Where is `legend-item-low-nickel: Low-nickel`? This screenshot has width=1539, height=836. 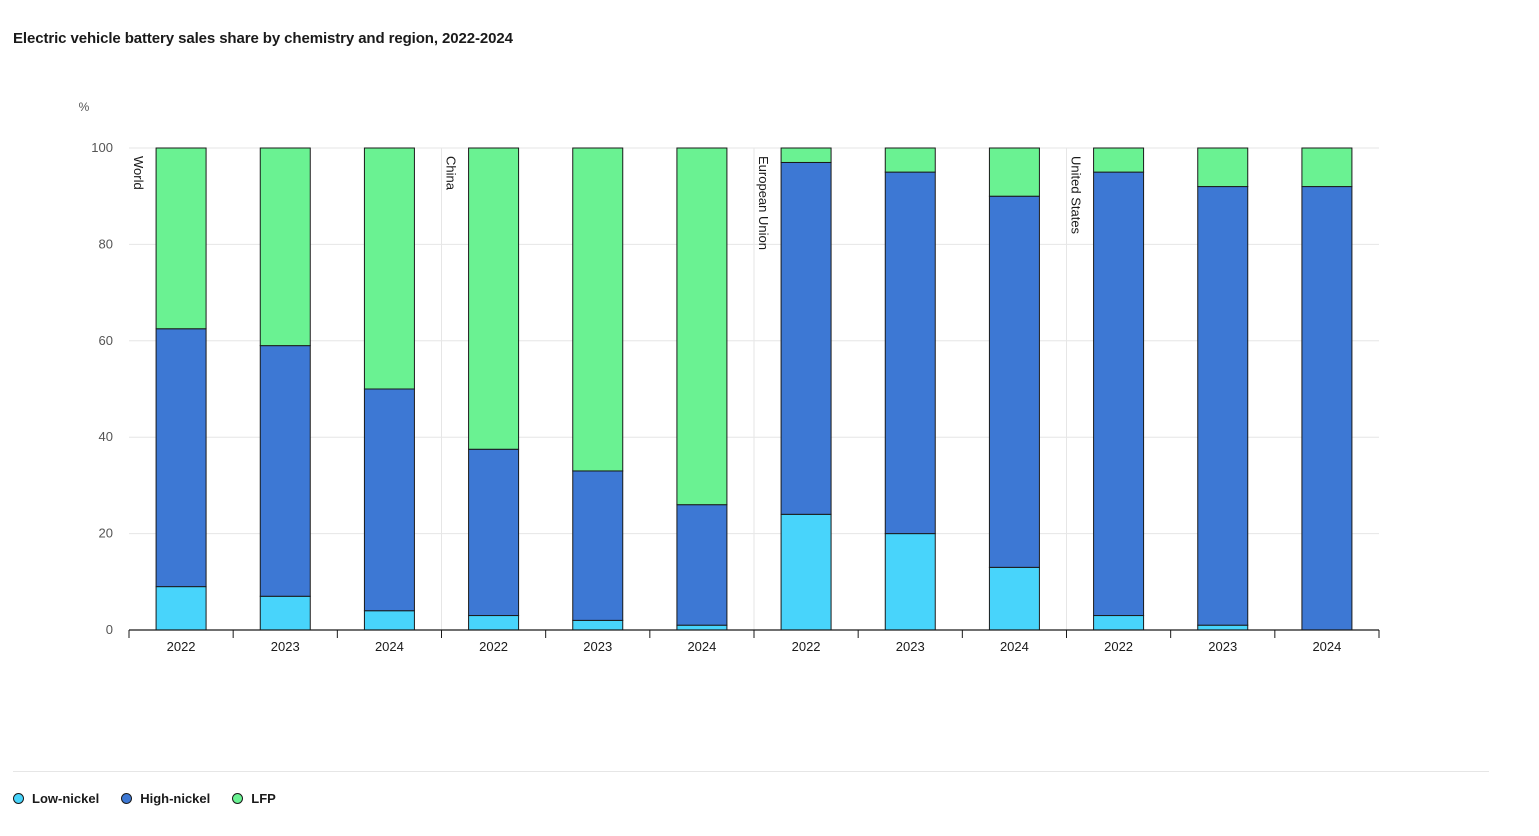 legend-item-low-nickel: Low-nickel is located at coordinates (56, 798).